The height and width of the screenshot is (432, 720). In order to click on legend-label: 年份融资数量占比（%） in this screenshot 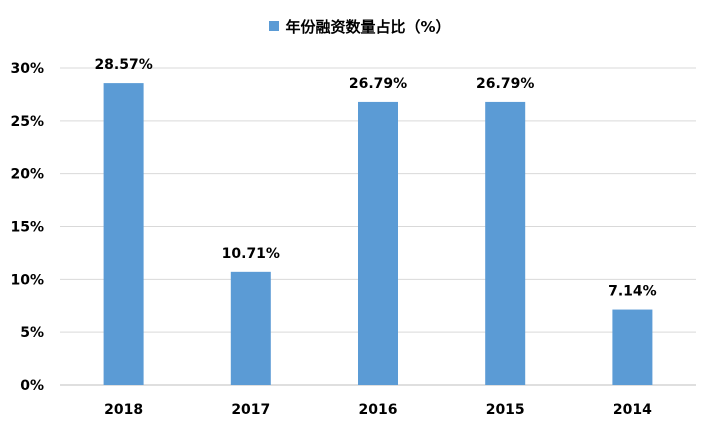, I will do `click(368, 27)`.